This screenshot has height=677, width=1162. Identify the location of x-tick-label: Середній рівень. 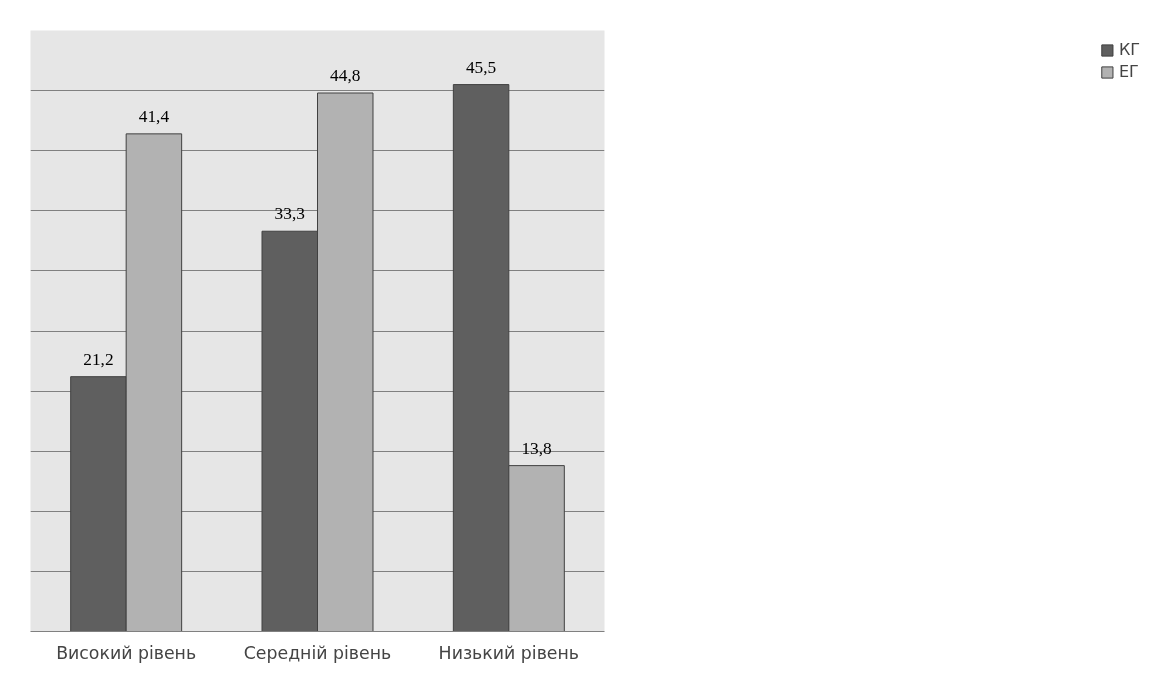
(317, 652).